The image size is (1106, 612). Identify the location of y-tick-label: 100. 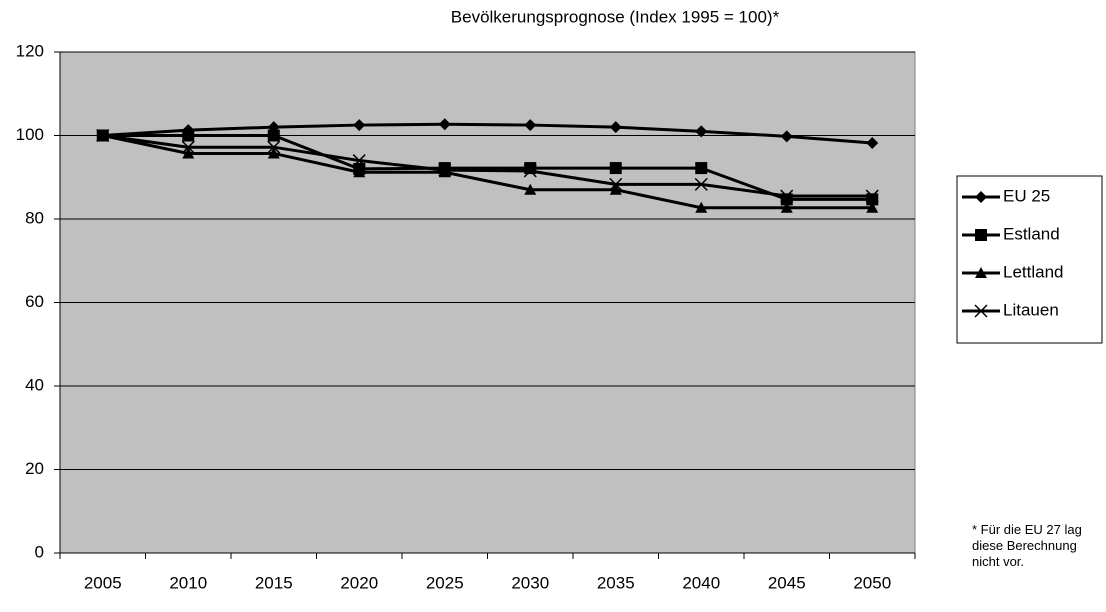
(30, 134).